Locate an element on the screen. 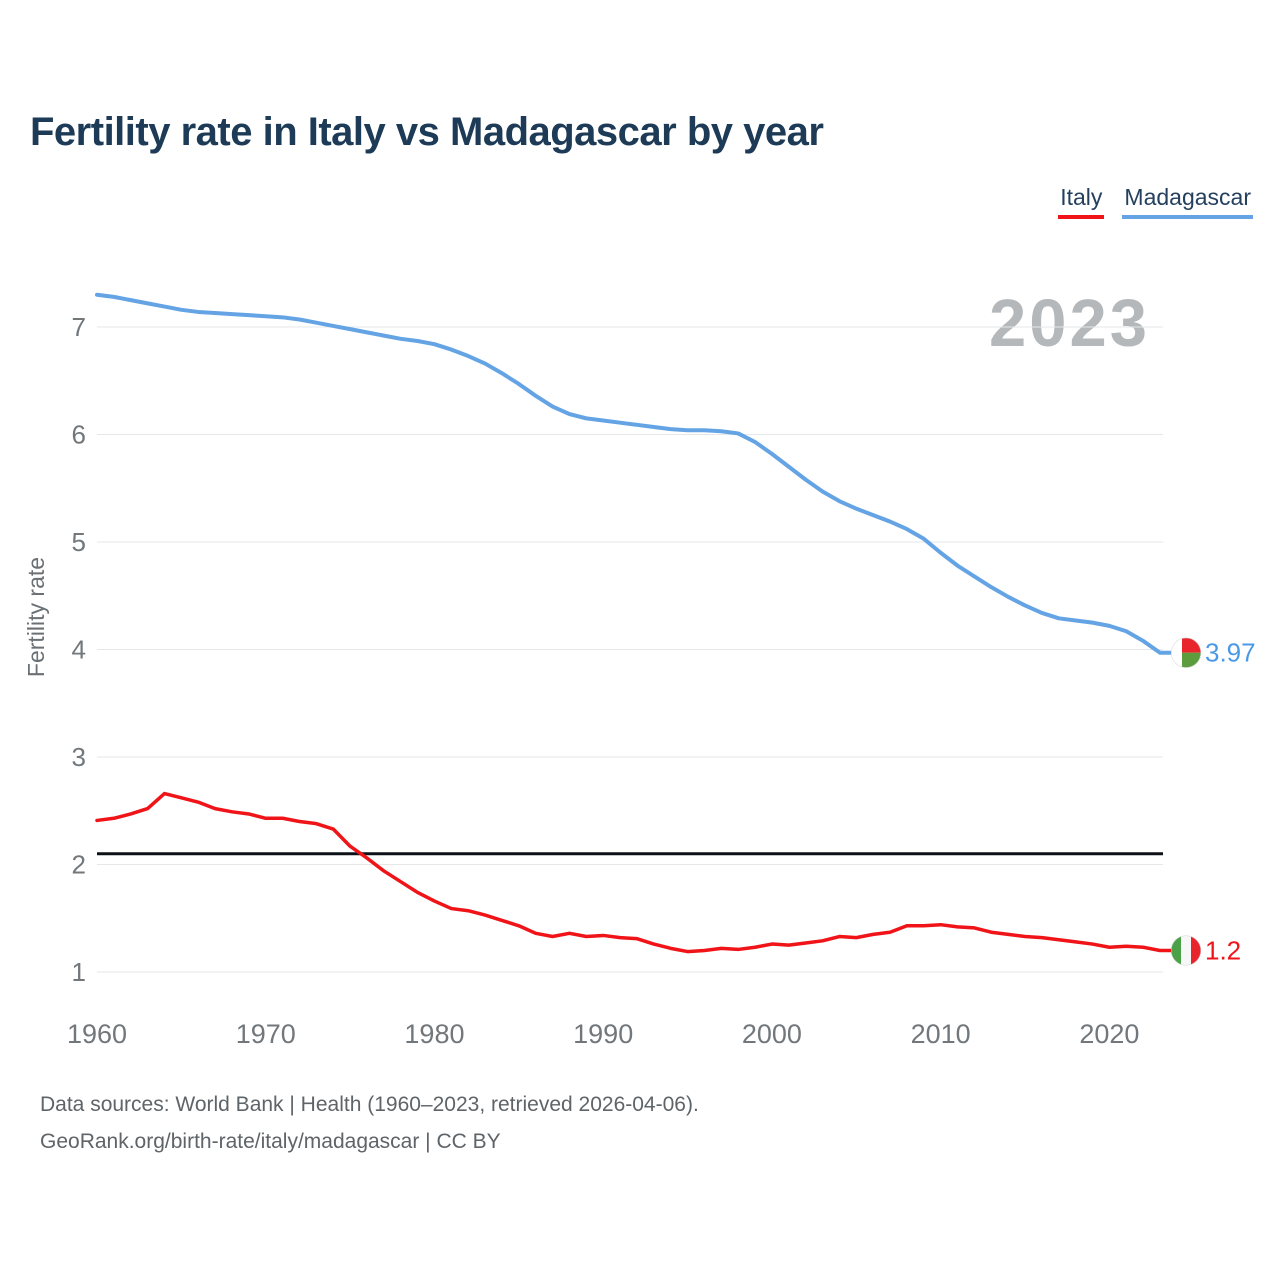  legend: Italy Madagascar is located at coordinates (1155, 201).